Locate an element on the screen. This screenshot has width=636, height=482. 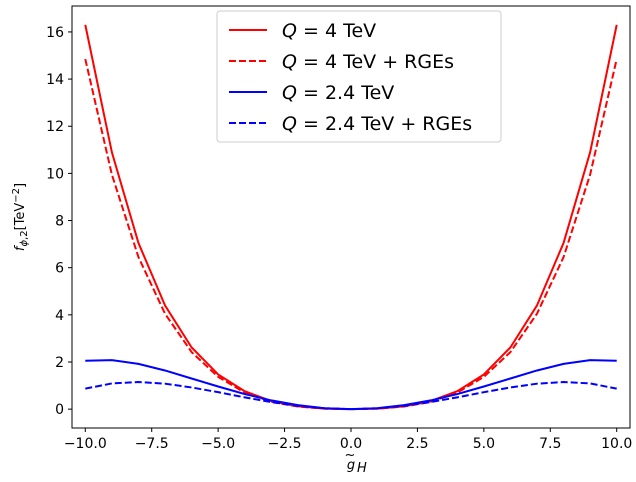
y-tick-label: 2 is located at coordinates (59, 363).